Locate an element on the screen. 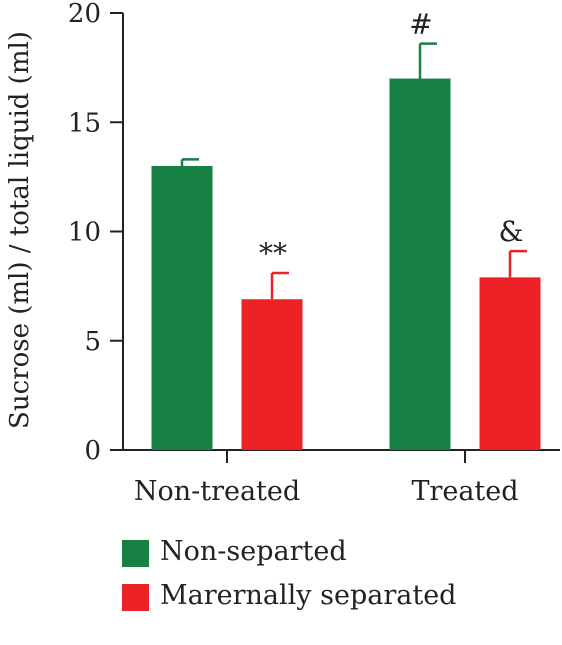 Image resolution: width=562 pixels, height=645 pixels. x-tick-label-treated: Treated is located at coordinates (464, 491).